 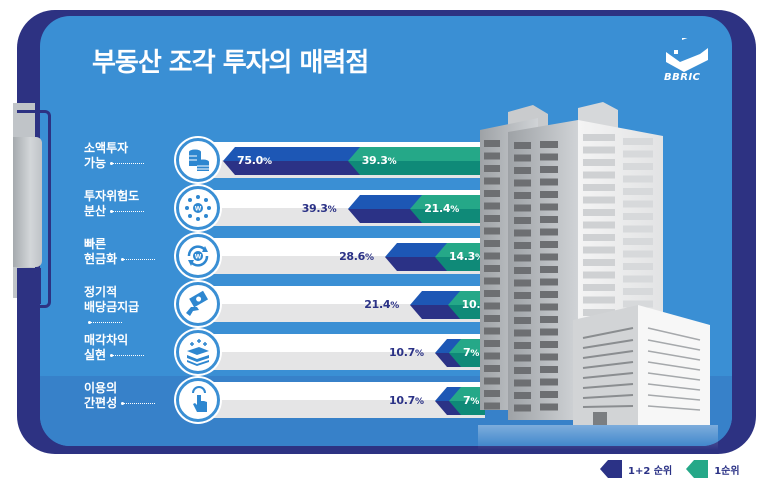 What do you see at coordinates (198, 304) in the screenshot?
I see `hand-money-icon` at bounding box center [198, 304].